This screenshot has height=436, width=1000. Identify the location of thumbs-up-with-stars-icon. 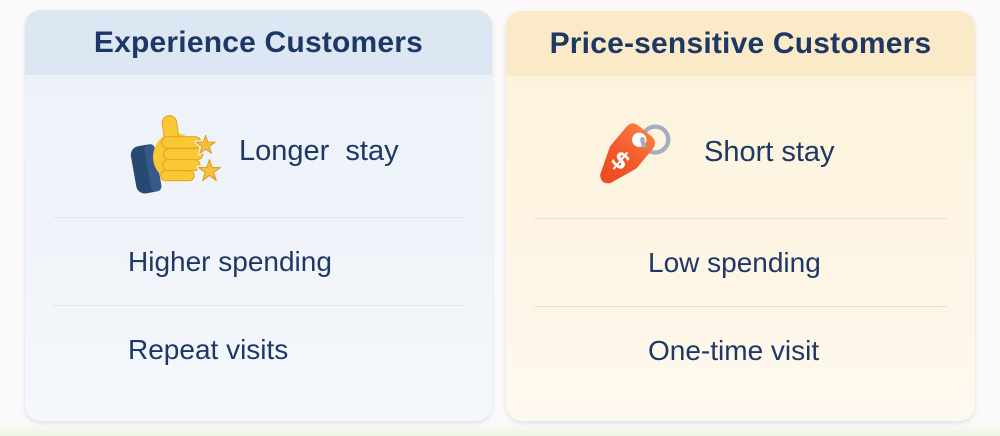
(176, 154).